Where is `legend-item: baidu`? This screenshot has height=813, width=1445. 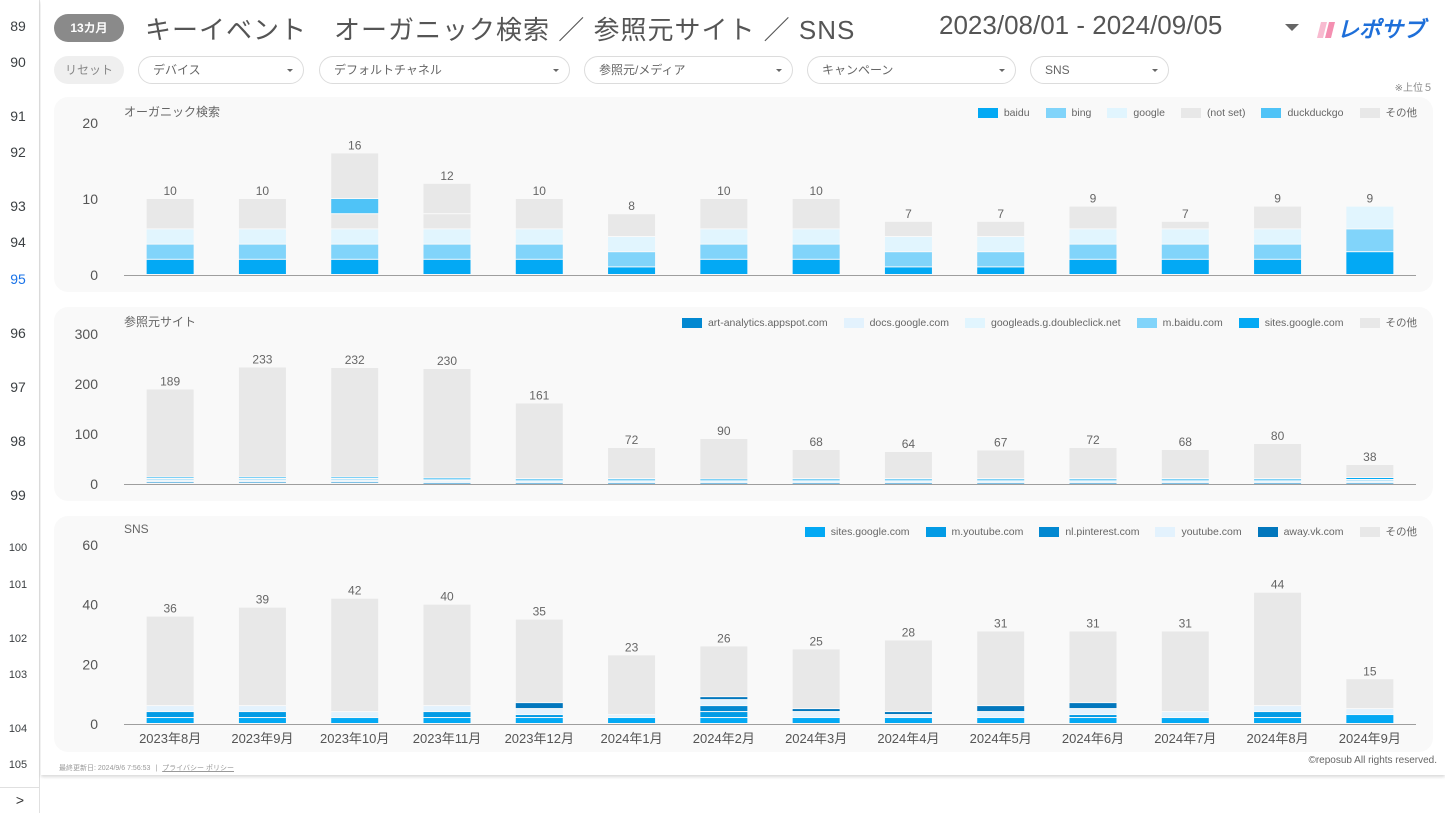
legend-item: baidu is located at coordinates (1003, 113).